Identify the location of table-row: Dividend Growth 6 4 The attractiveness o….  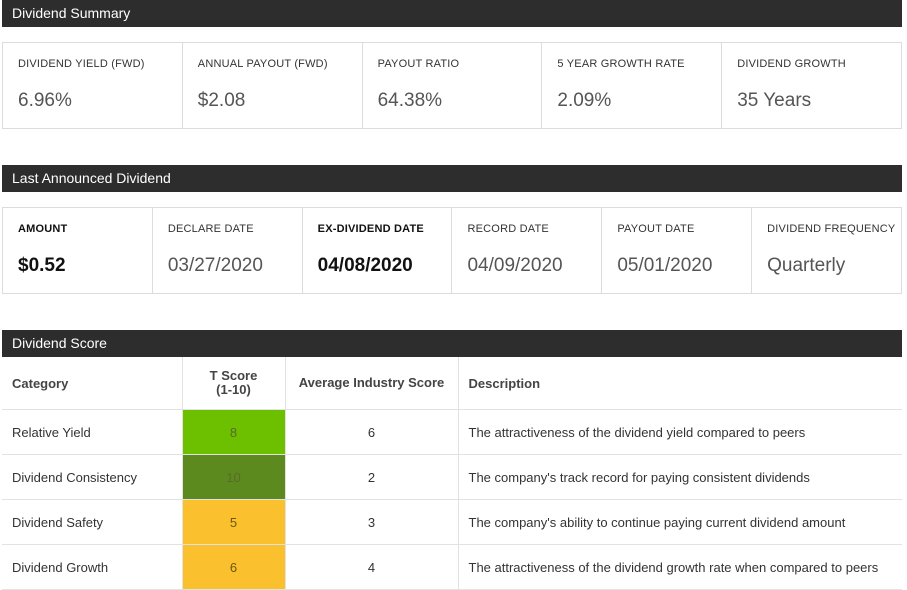
(452, 567).